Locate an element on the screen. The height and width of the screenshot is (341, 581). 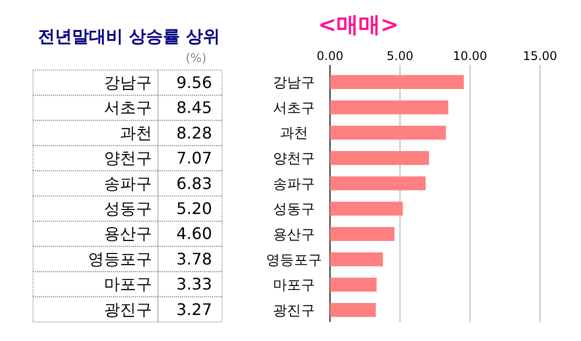
data-label: 5.20 is located at coordinates (194, 208).